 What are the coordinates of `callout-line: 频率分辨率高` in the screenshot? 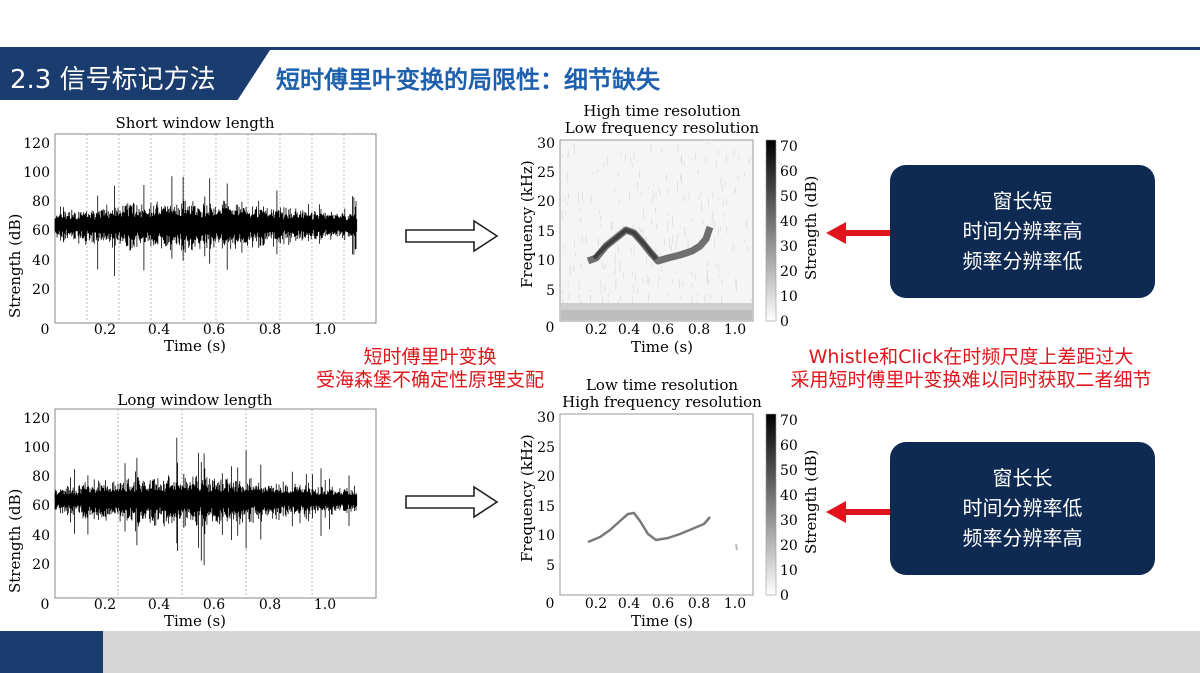 It's located at (1022, 538).